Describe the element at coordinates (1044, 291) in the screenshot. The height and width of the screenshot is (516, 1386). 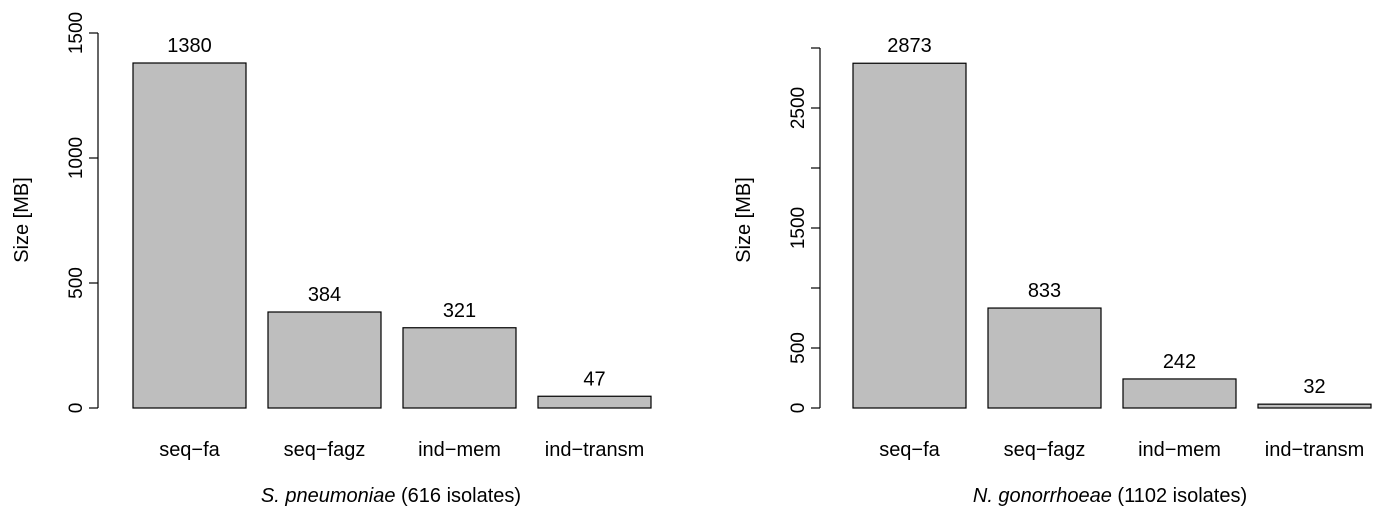
I see `bar-value-label: 833` at that location.